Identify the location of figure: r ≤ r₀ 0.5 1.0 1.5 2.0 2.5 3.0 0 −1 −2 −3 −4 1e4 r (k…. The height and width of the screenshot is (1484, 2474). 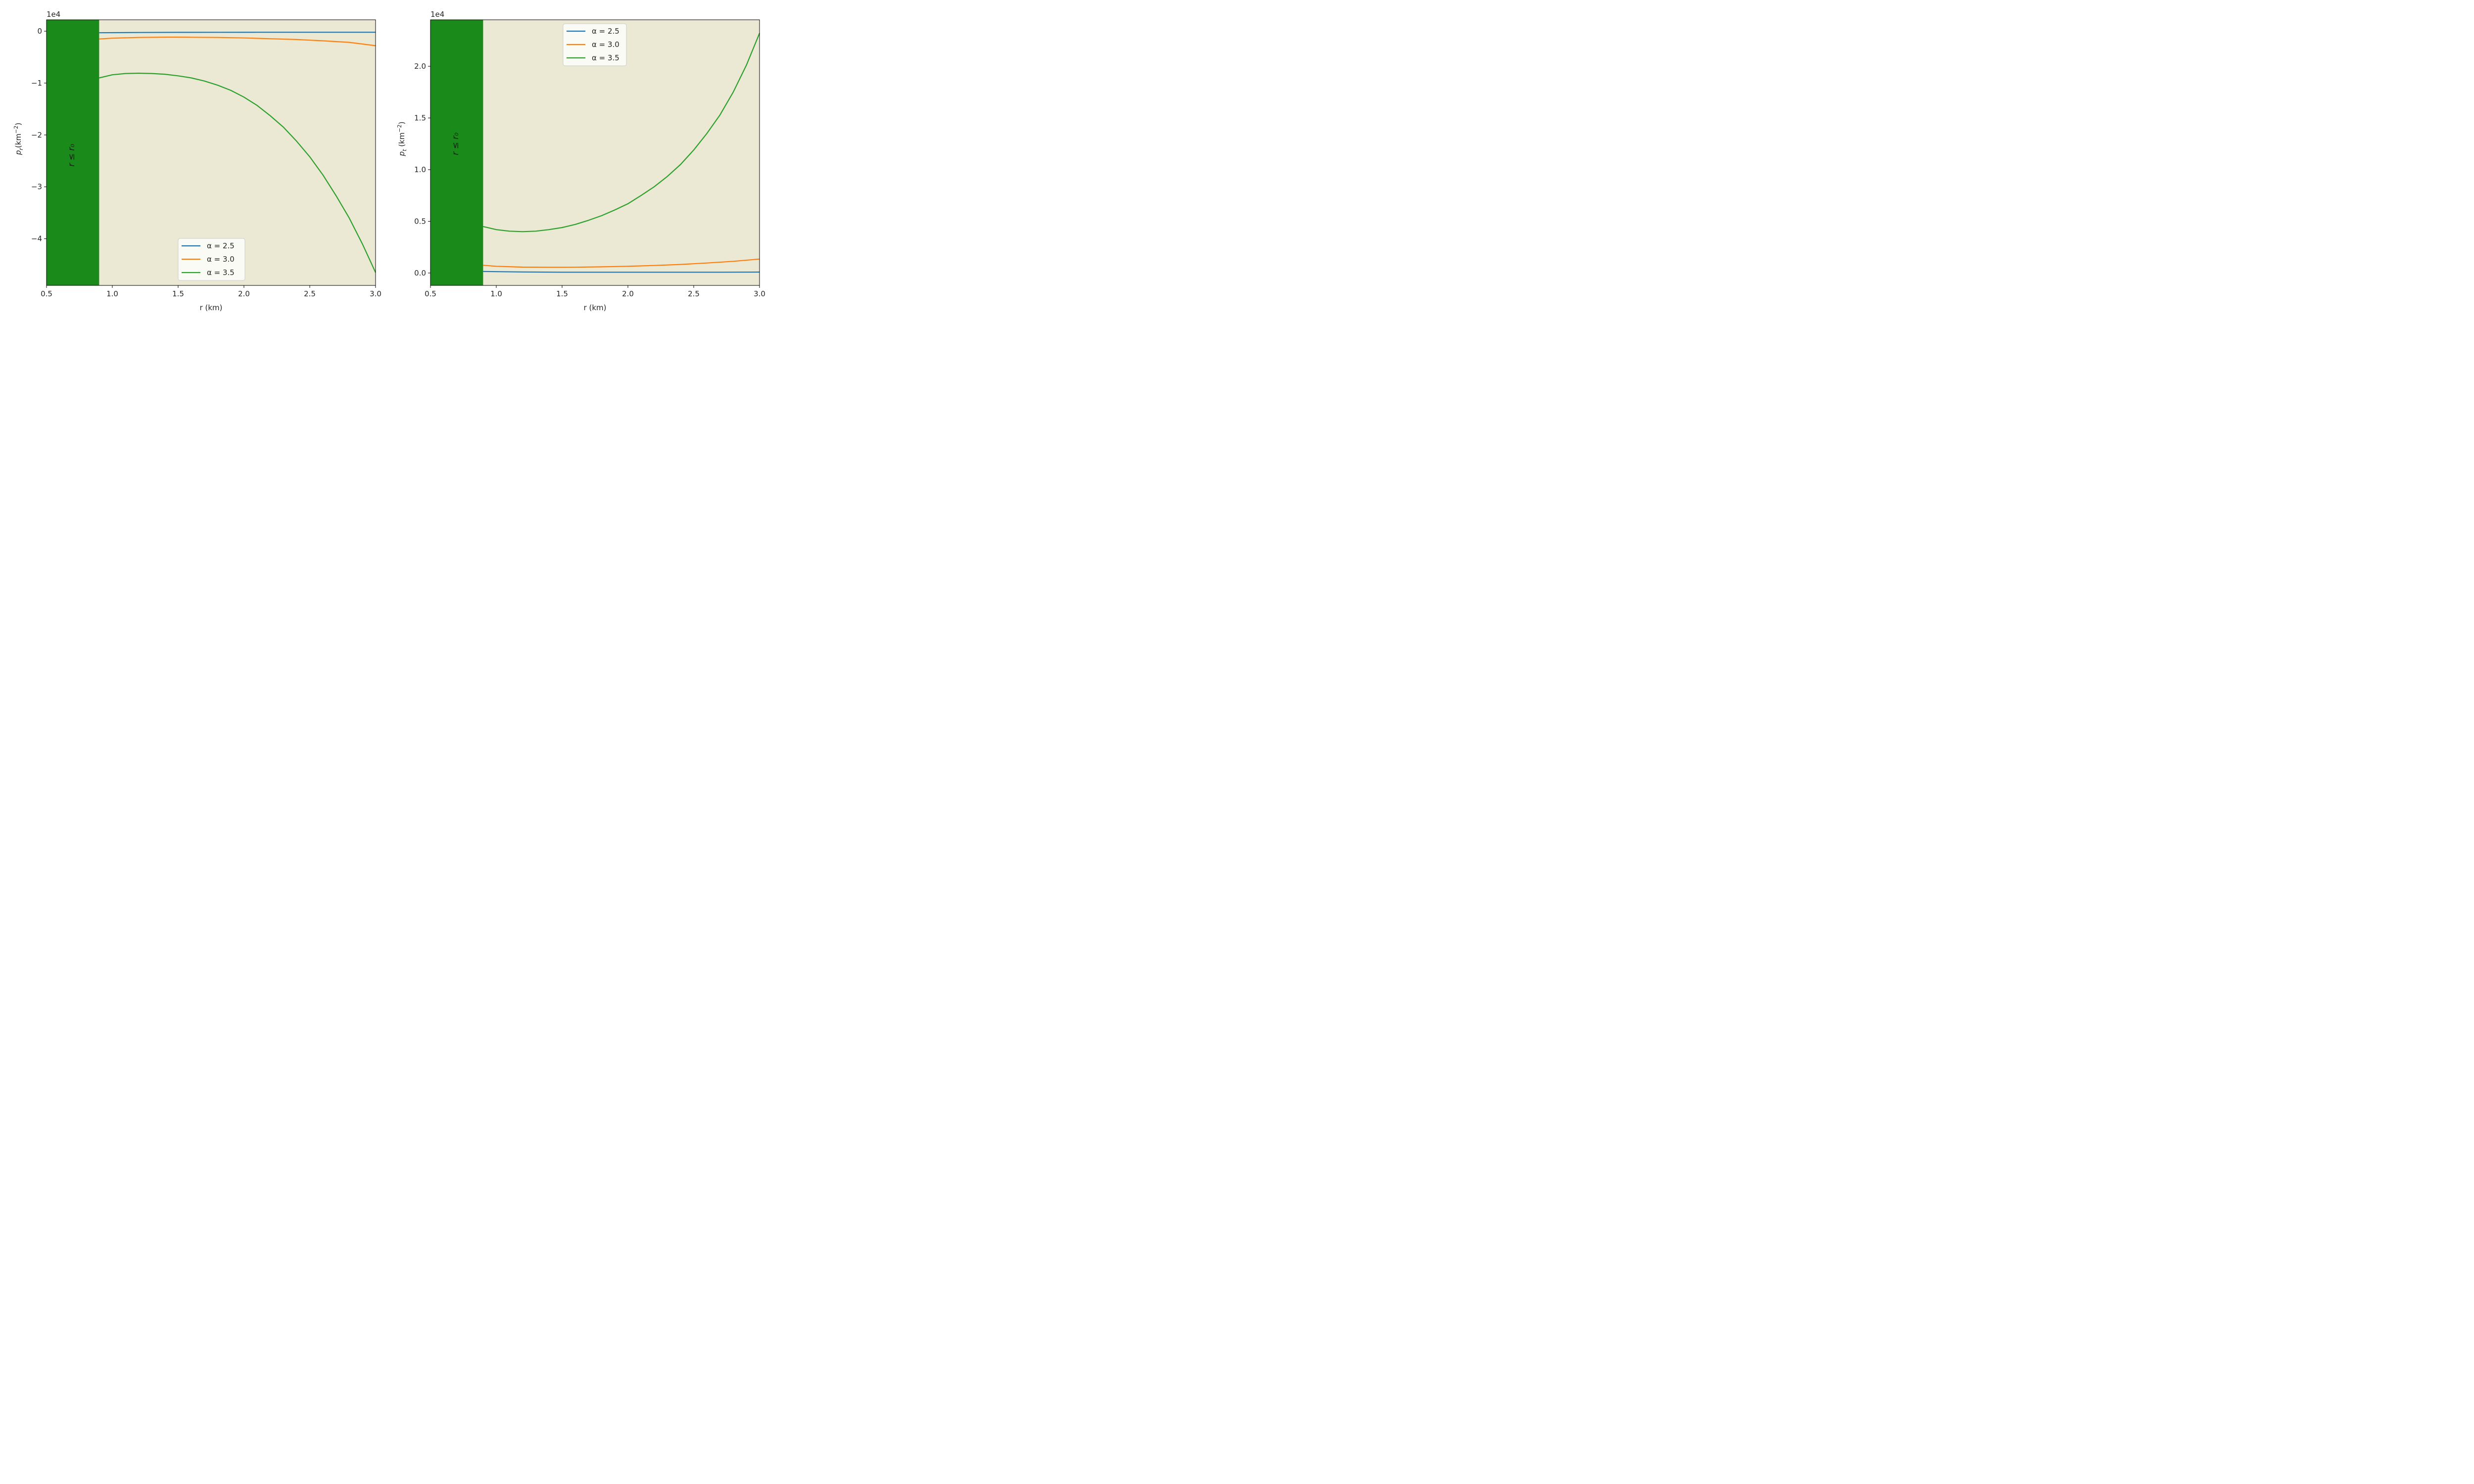
(389, 161).